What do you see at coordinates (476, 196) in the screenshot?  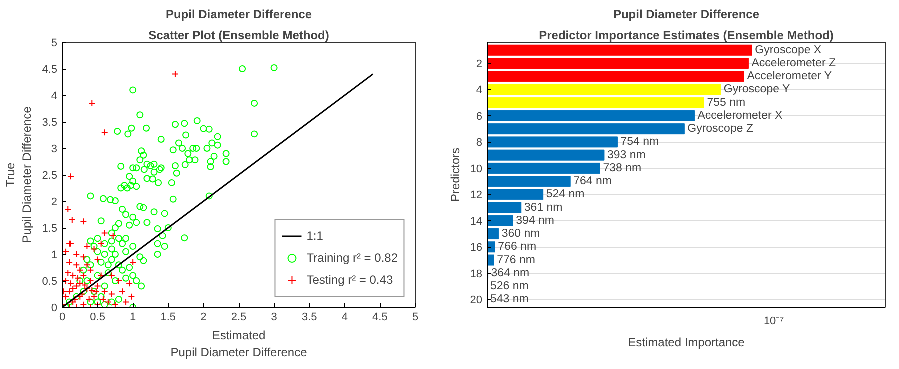 I see `y-tick-label: 12` at bounding box center [476, 196].